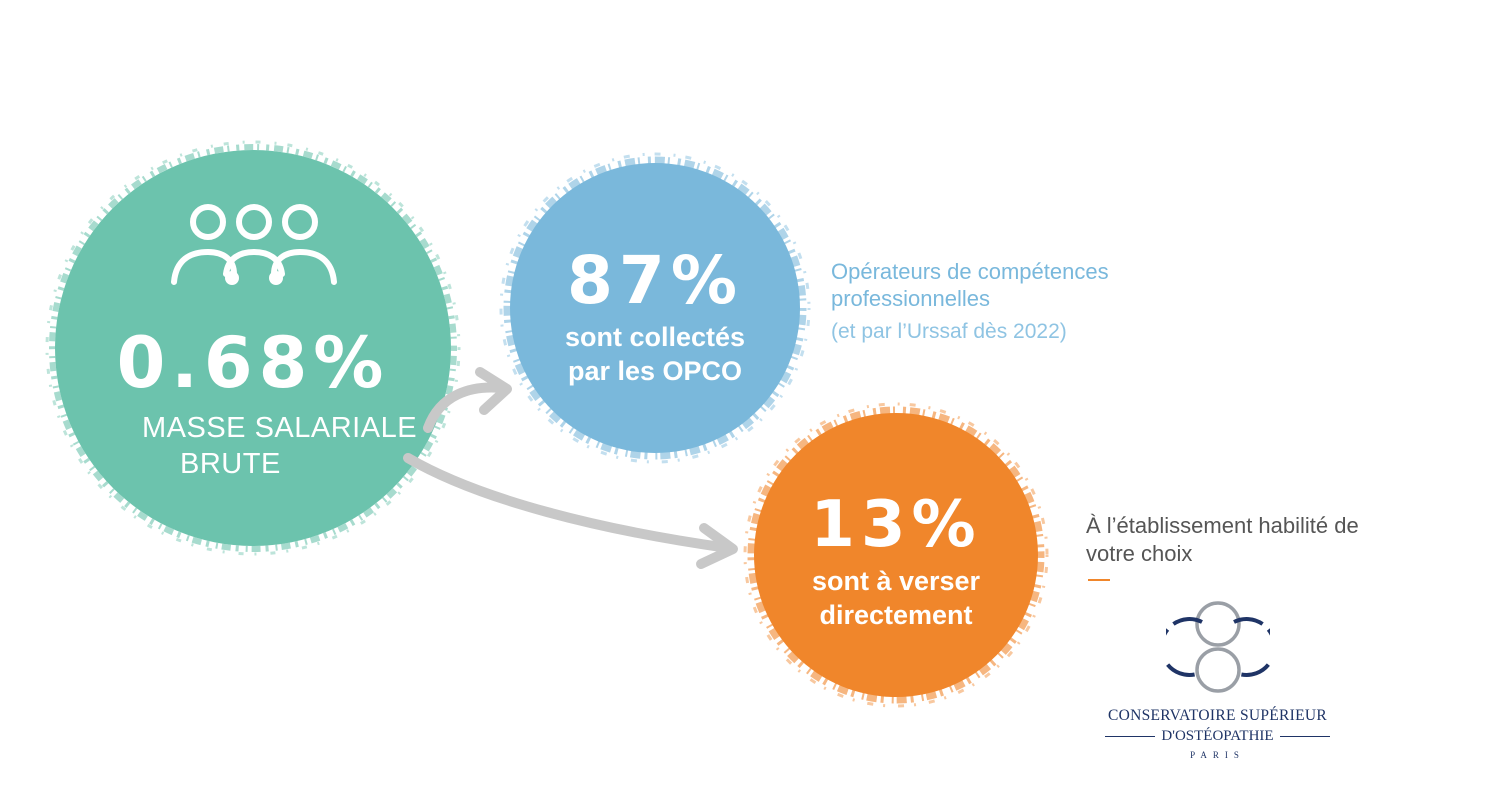  What do you see at coordinates (949, 331) in the screenshot?
I see `opco-urssaf-note: (et par l’Urssaf dès 2022)` at bounding box center [949, 331].